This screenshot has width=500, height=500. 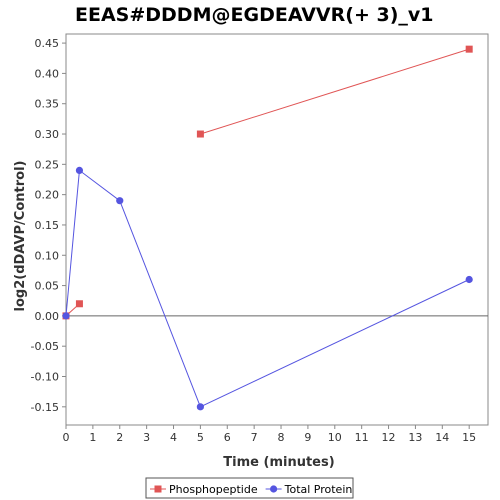 What do you see at coordinates (146, 437) in the screenshot?
I see `x-tick-label: 3` at bounding box center [146, 437].